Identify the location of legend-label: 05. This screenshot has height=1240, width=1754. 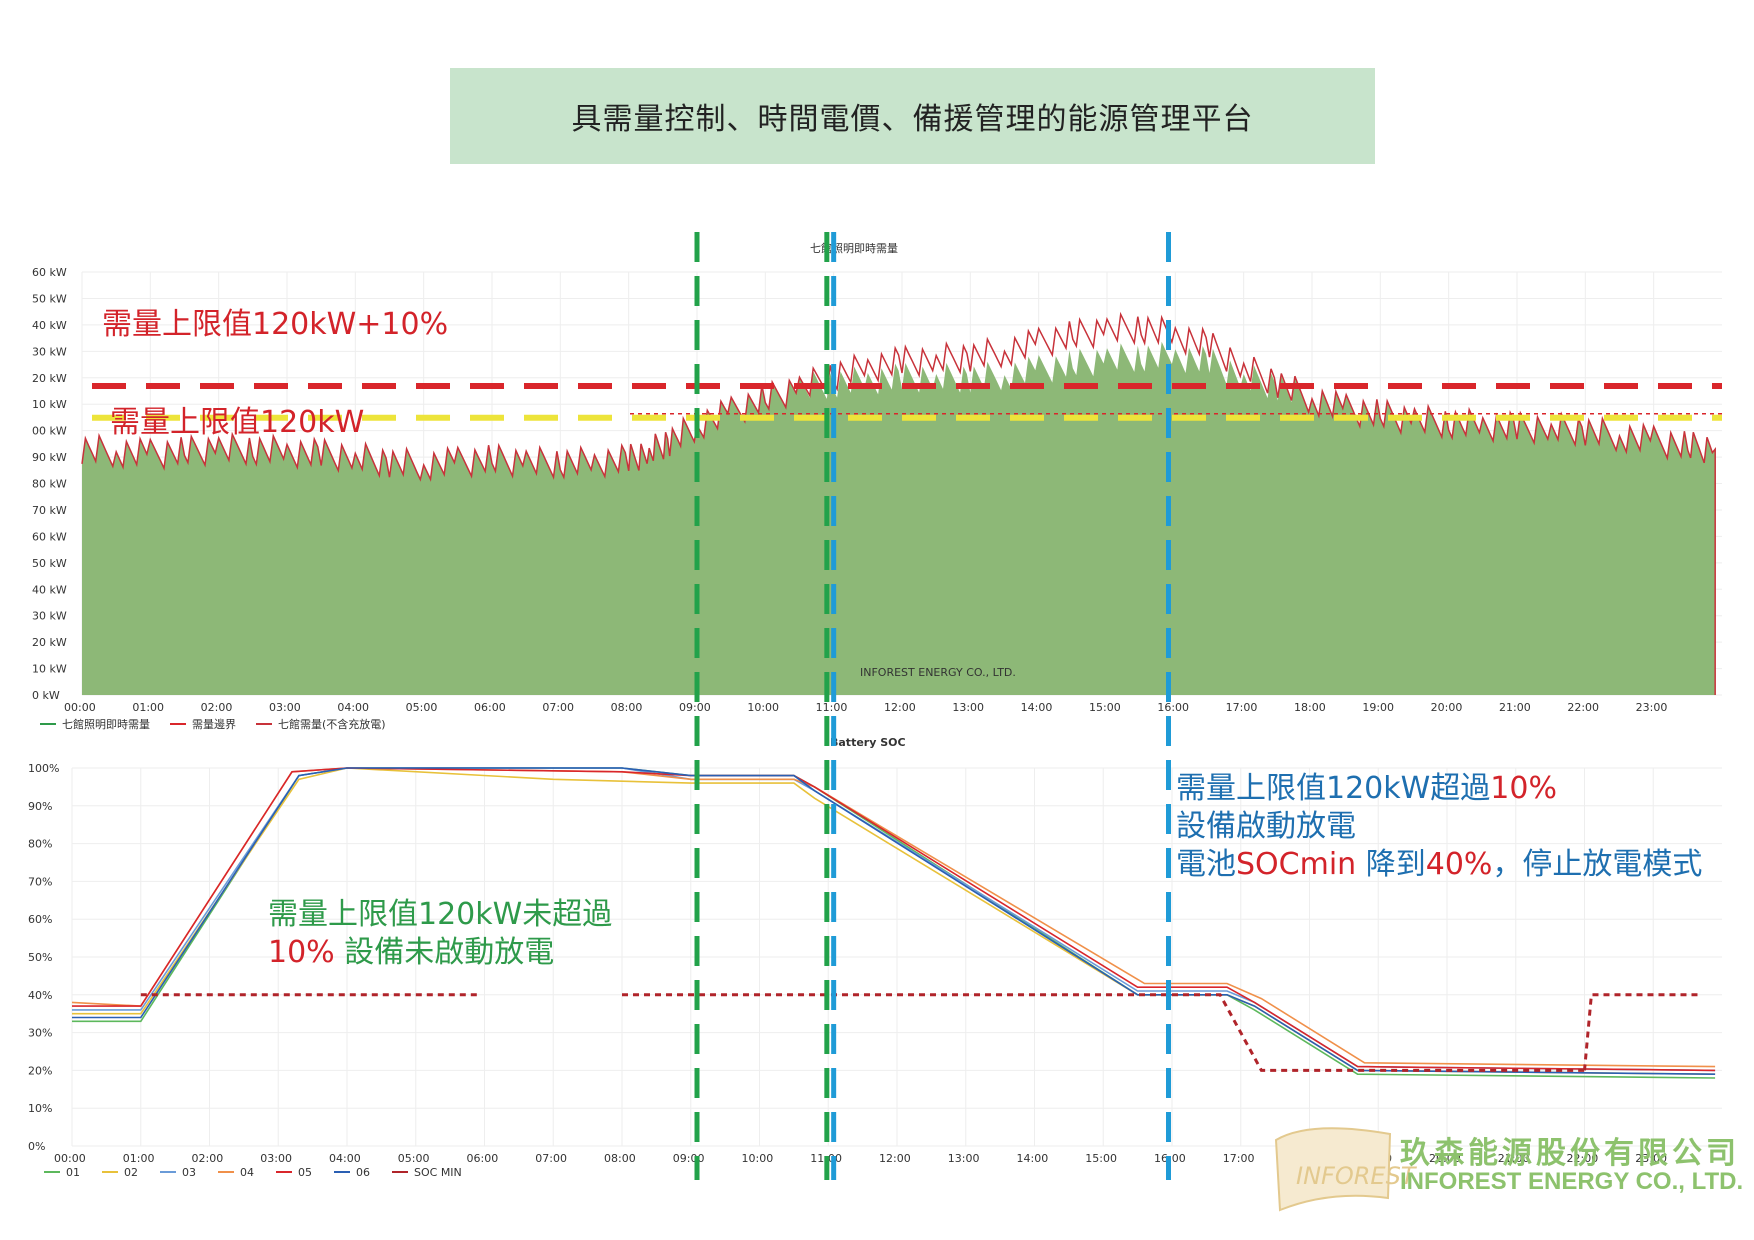
(305, 1172).